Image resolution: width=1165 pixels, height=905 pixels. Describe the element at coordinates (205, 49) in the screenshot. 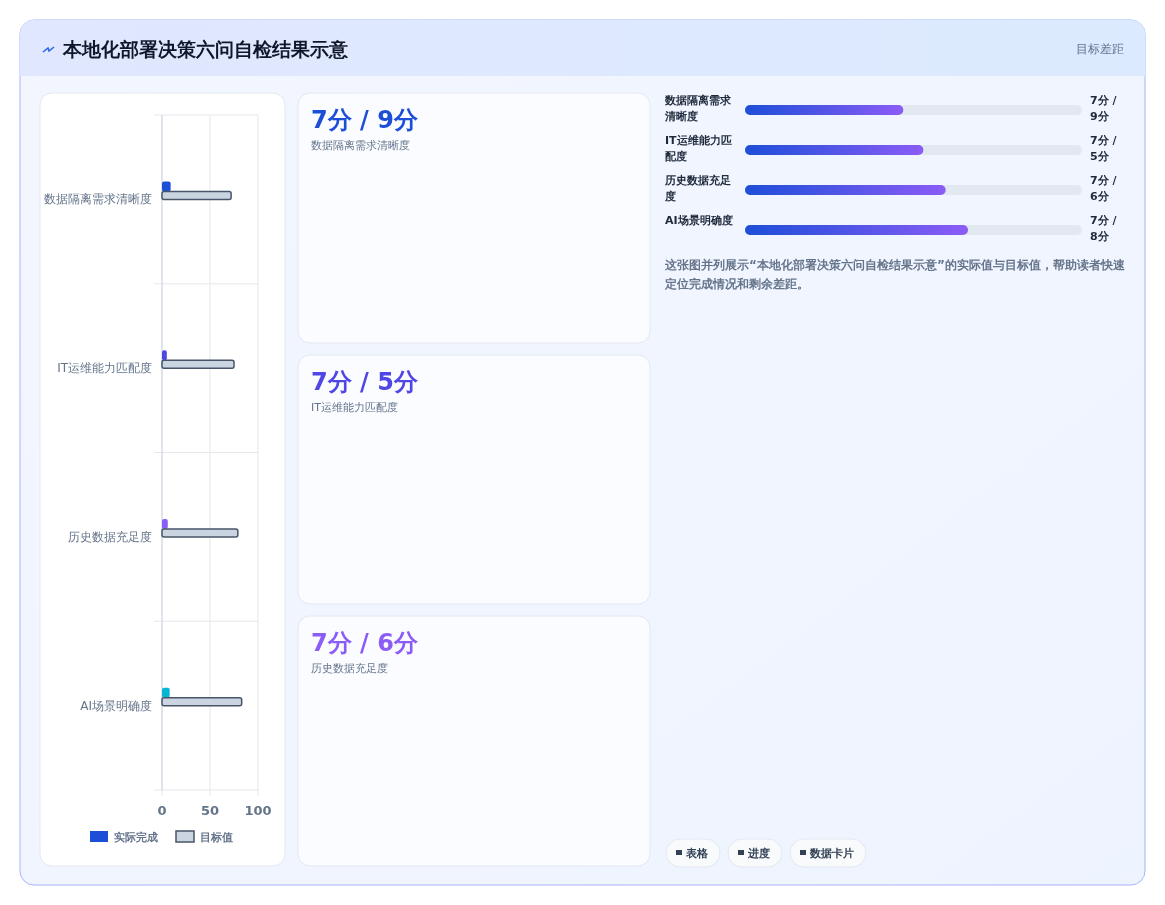

I see `chart-title: 本地化部署决策六问自检结果示意` at that location.